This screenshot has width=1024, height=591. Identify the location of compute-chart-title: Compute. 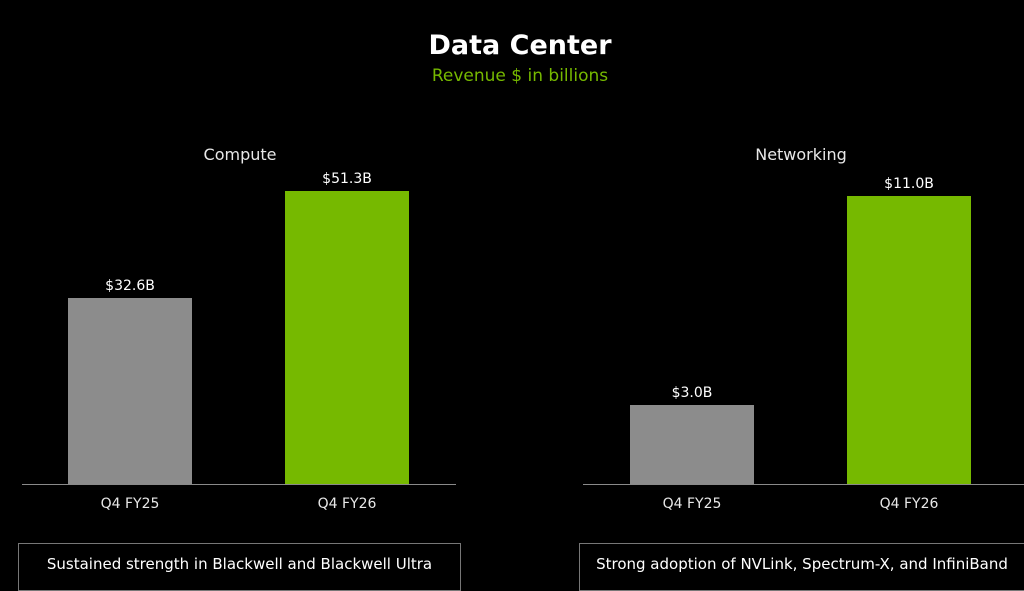
(240, 154).